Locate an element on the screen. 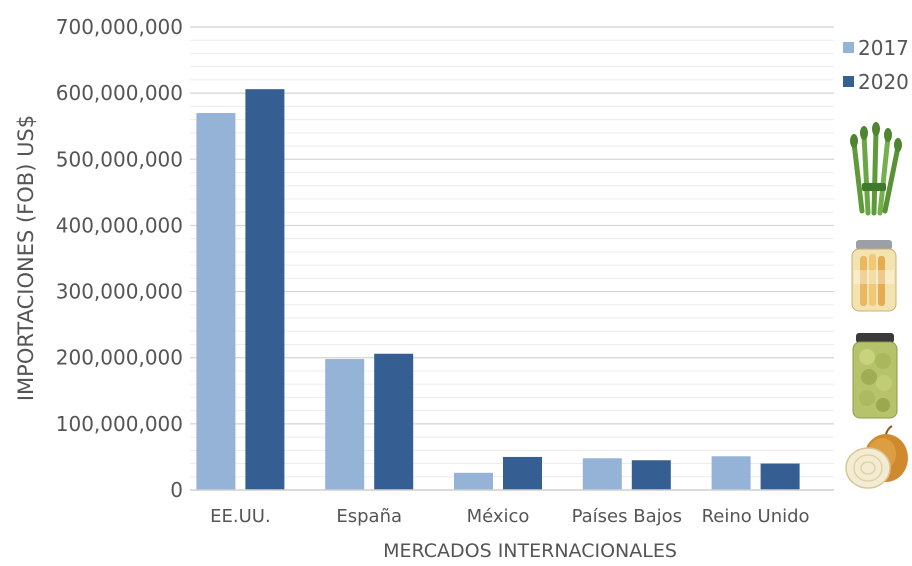  y-tick-label: 500,000,000 is located at coordinates (119, 159).